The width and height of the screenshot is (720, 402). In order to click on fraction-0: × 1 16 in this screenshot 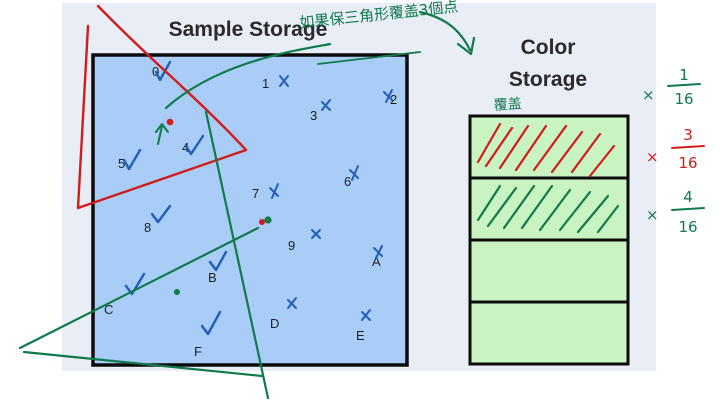, I will do `click(671, 87)`.